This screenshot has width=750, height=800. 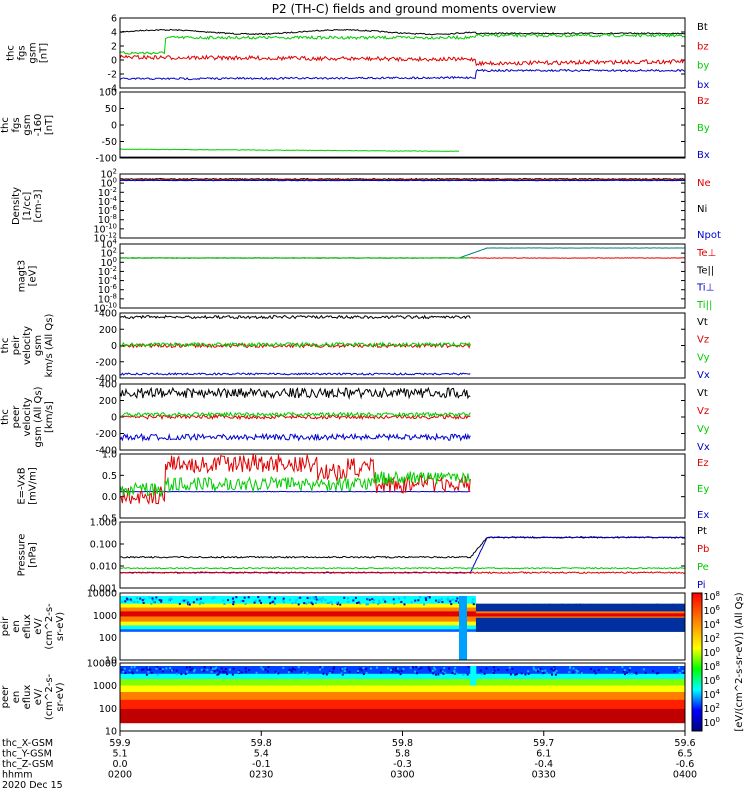 What do you see at coordinates (685, 775) in the screenshot?
I see `x-tick-label: 0400` at bounding box center [685, 775].